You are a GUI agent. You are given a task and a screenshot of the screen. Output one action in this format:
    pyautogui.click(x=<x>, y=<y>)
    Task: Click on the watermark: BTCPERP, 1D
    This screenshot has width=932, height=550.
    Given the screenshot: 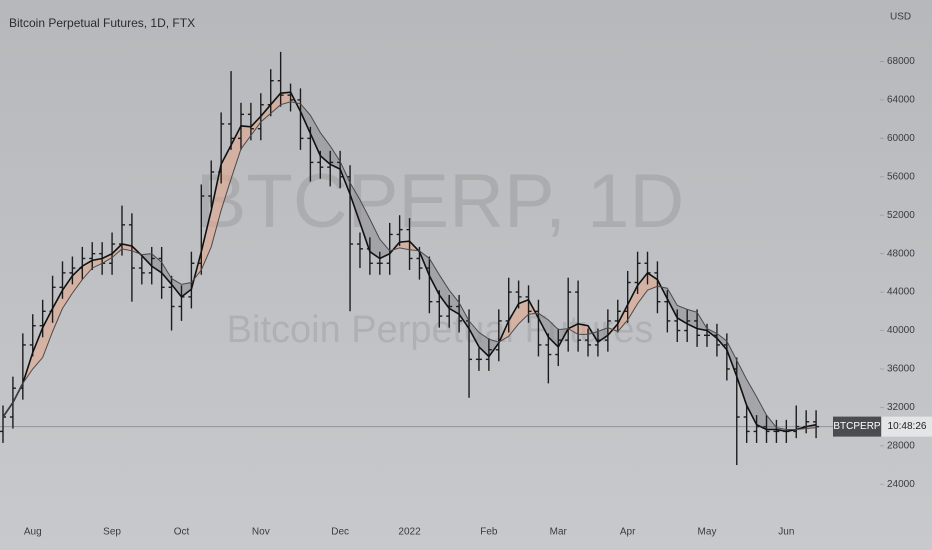 What is the action you would take?
    pyautogui.click(x=440, y=201)
    